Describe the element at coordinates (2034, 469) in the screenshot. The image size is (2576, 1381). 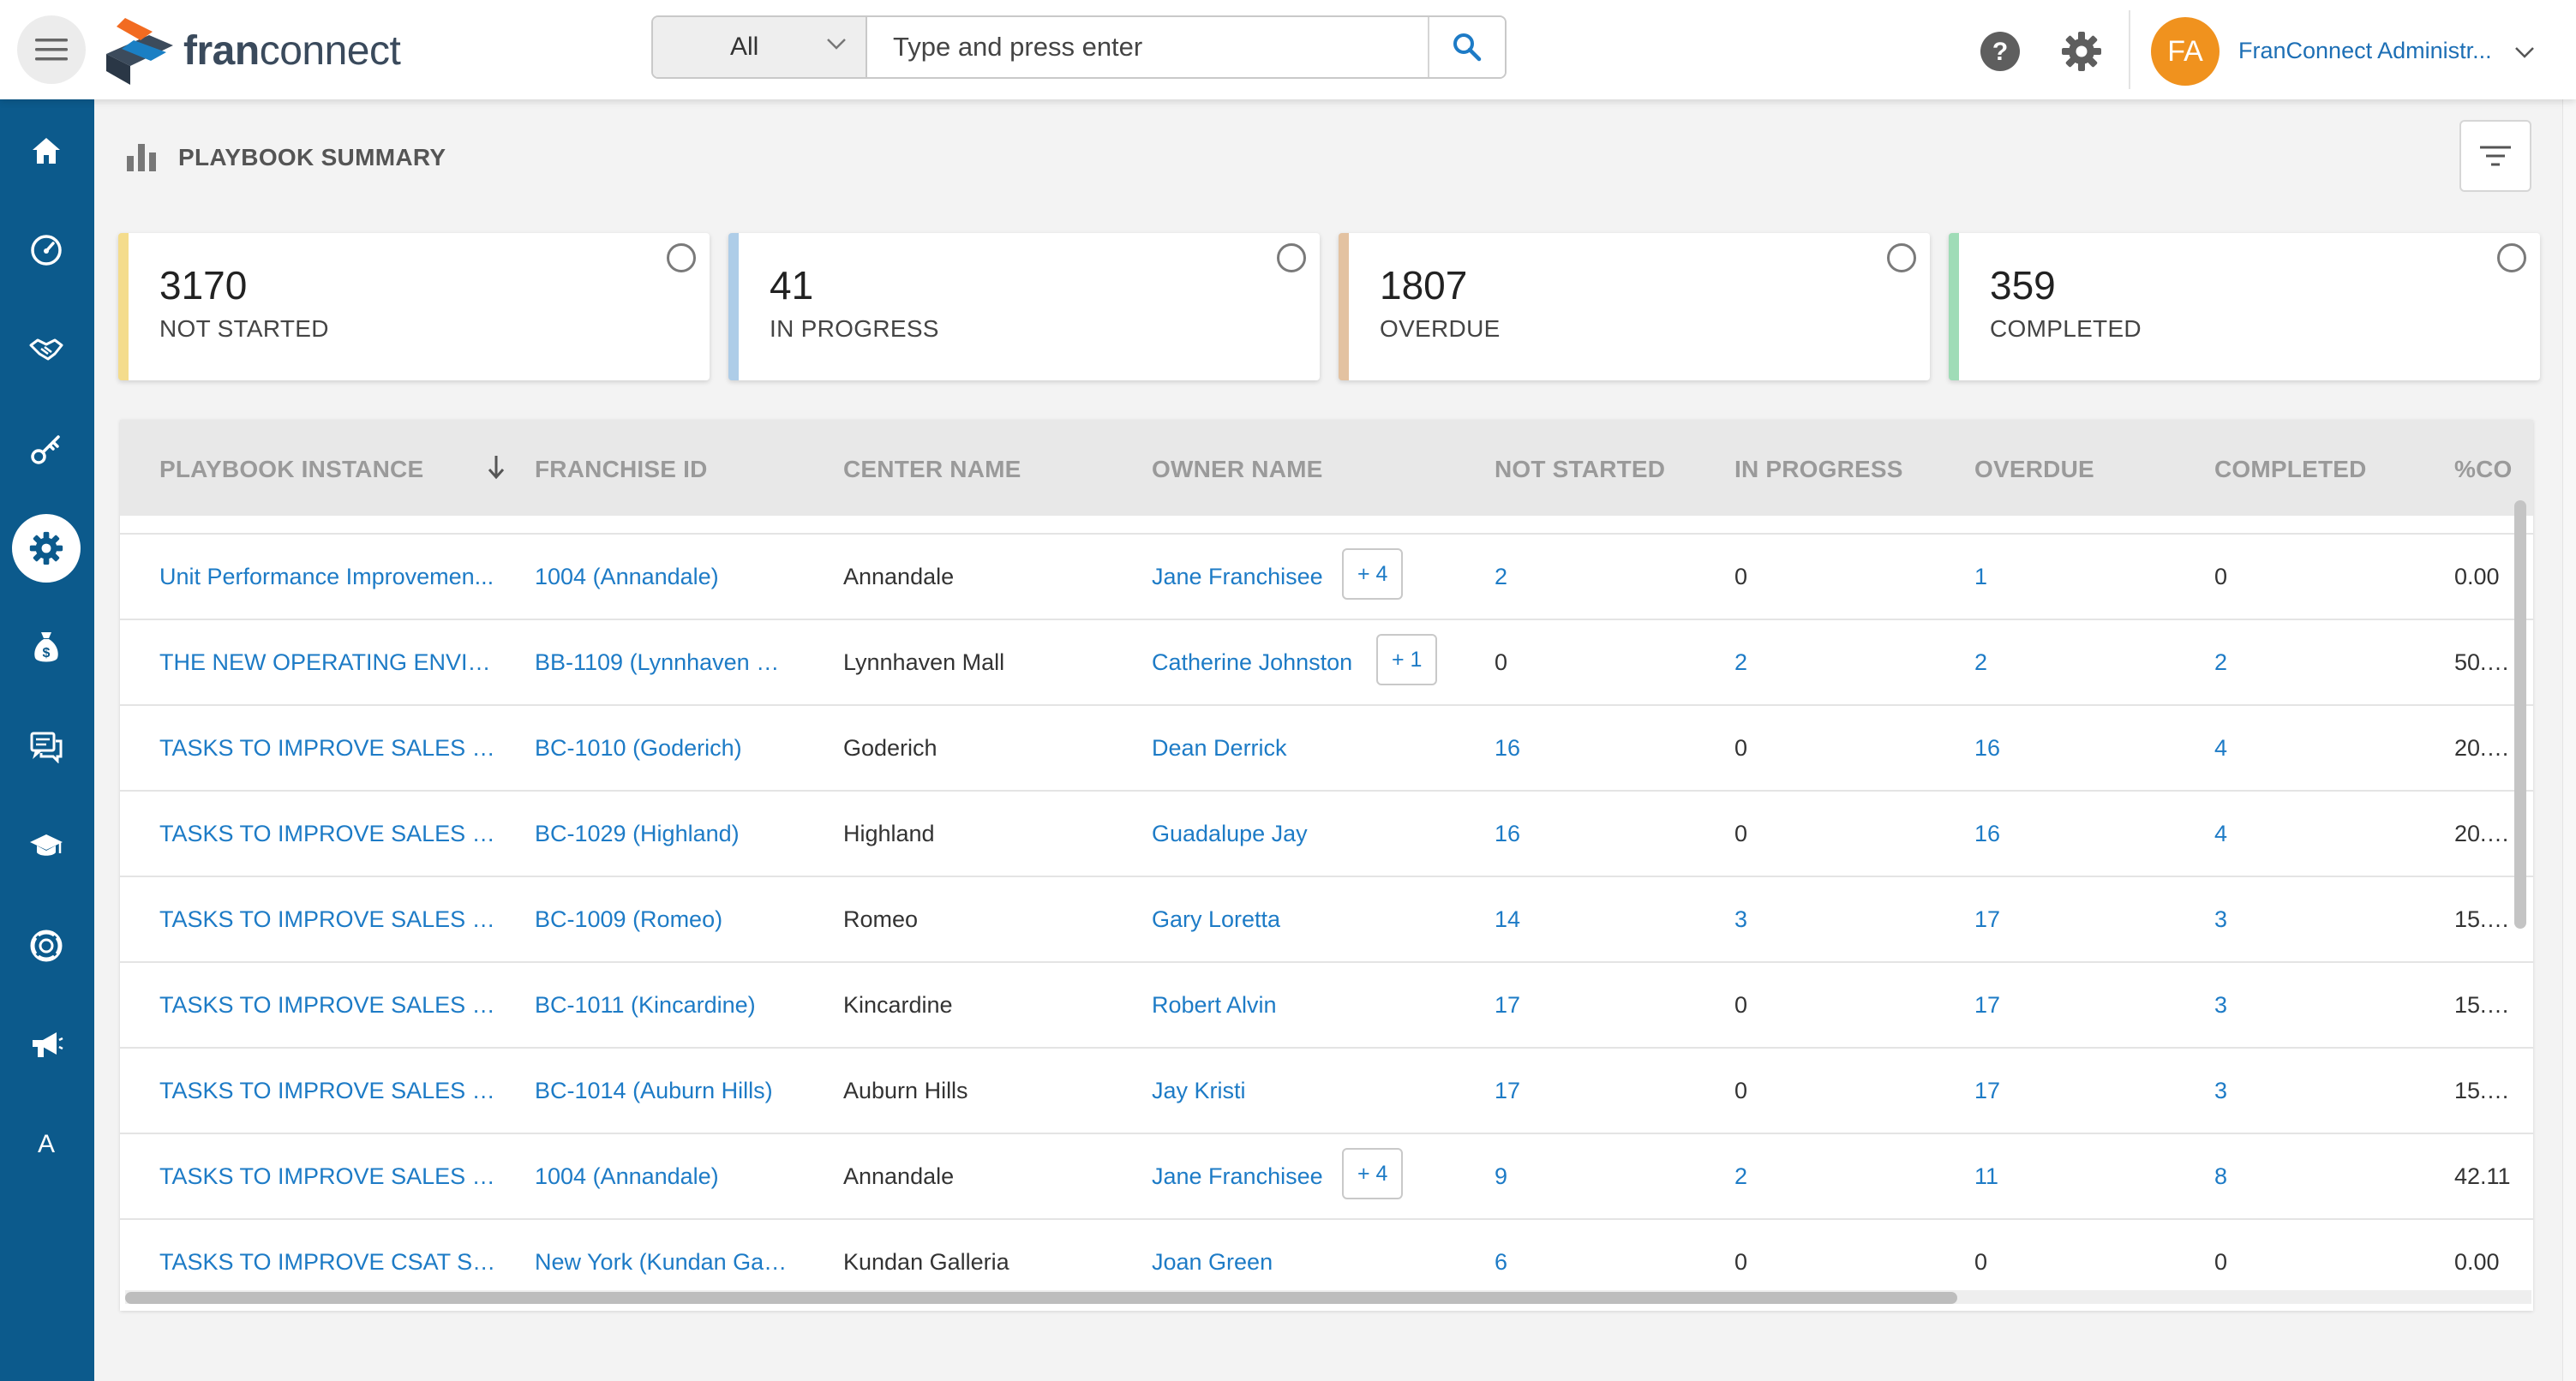
I see `column-header-overdue: OVERDUE` at that location.